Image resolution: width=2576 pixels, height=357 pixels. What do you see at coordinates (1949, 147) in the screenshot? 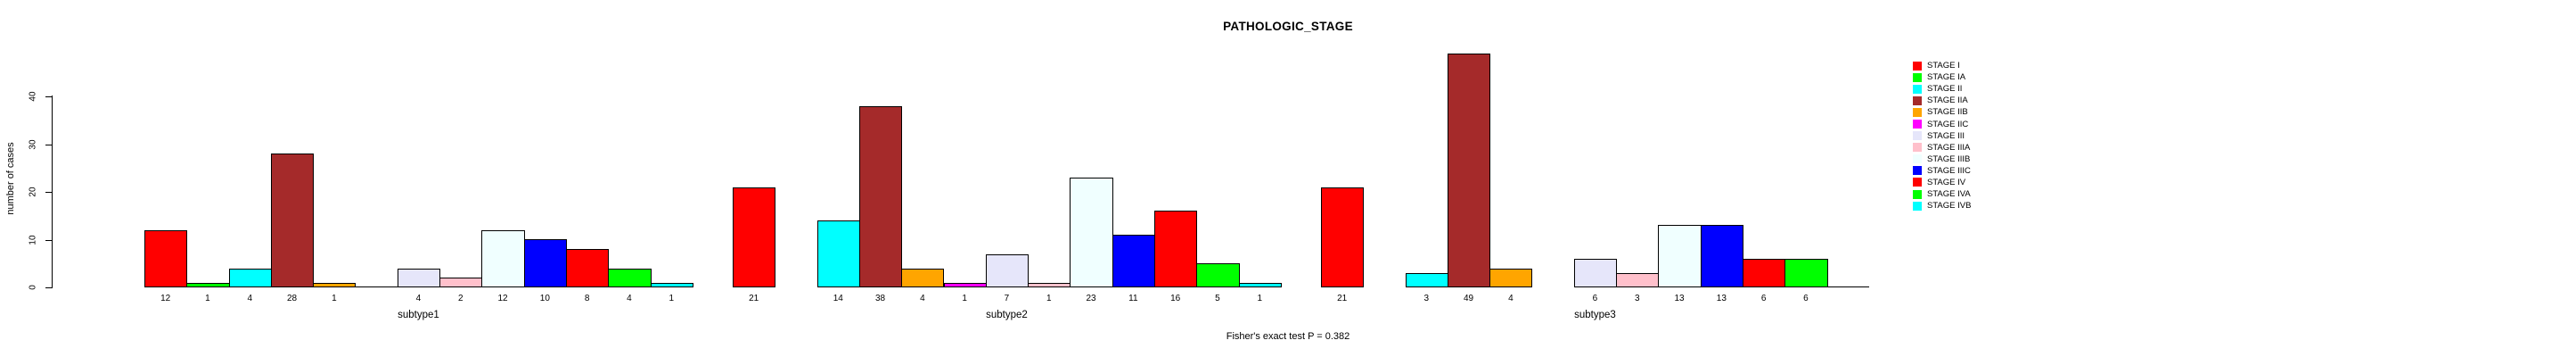
I see `legend-label: STAGE IIIA` at bounding box center [1949, 147].